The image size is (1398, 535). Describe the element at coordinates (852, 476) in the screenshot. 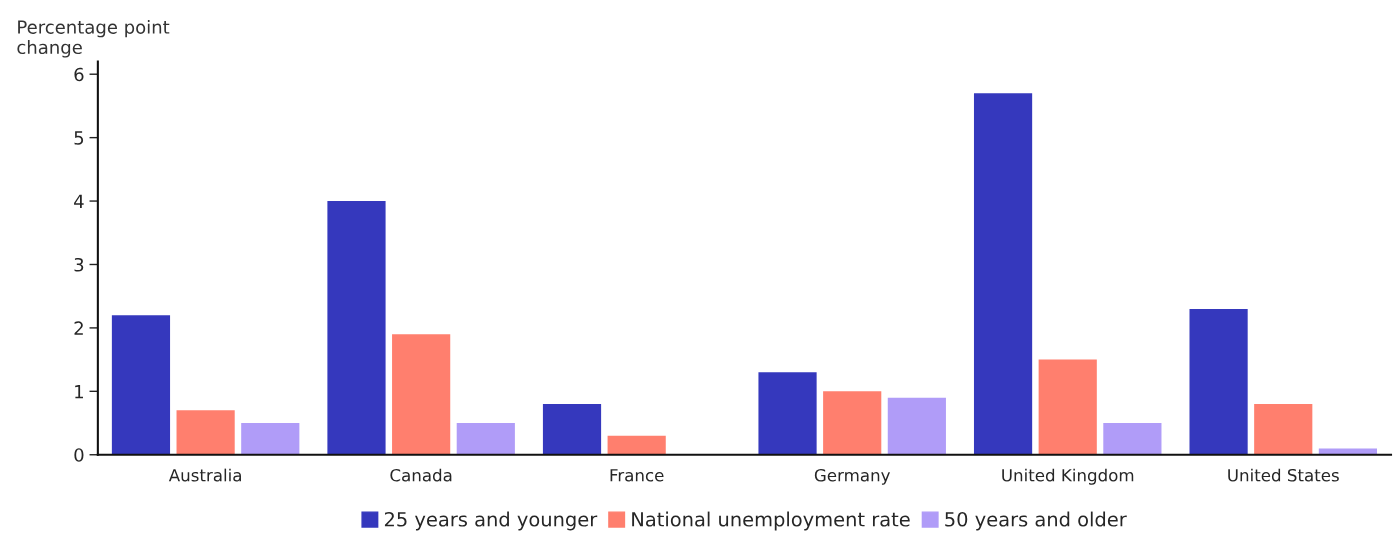

I see `x-tick-label: Germany` at that location.